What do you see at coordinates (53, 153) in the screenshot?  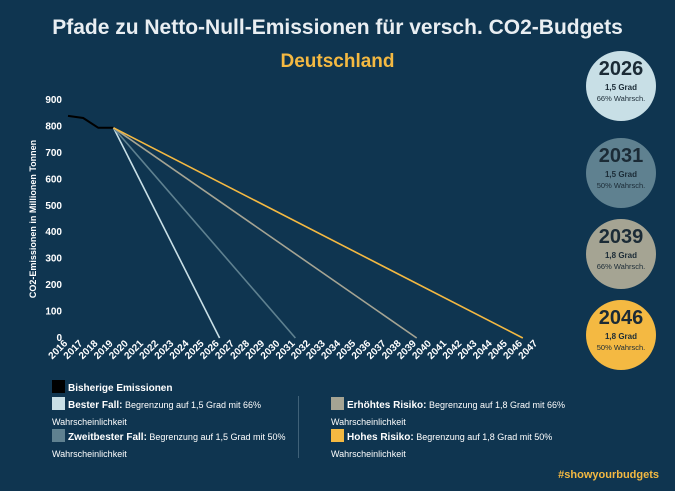 I see `y-tick-label: 700` at bounding box center [53, 153].